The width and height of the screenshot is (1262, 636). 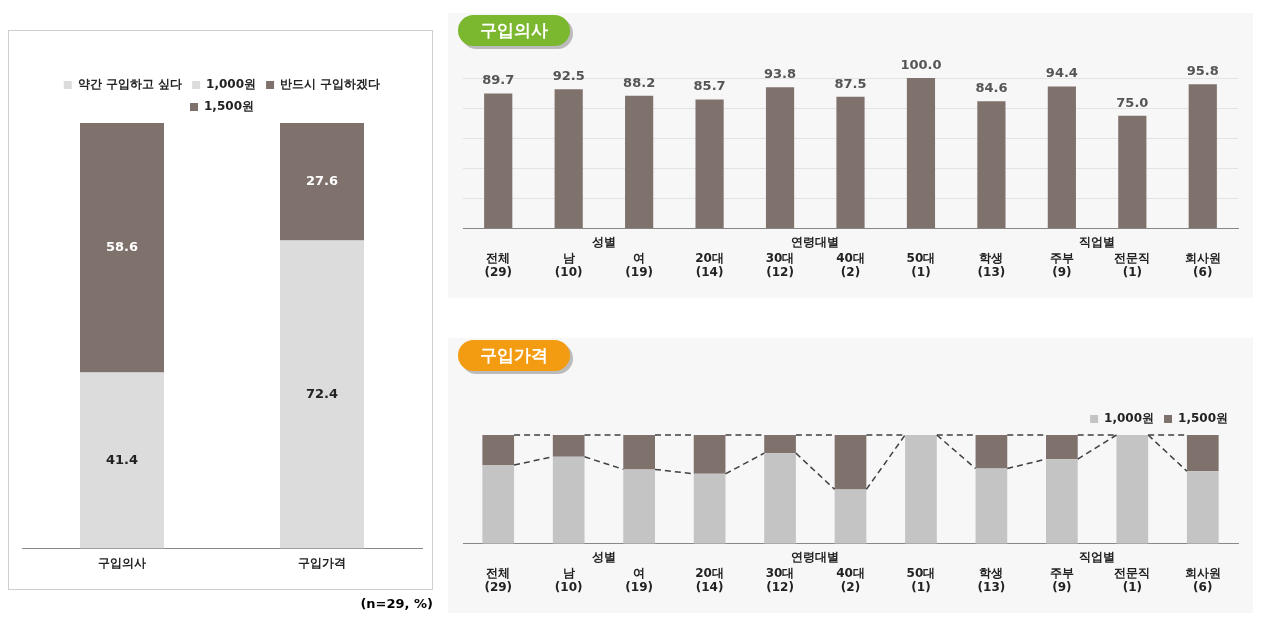 What do you see at coordinates (321, 181) in the screenshot?
I see `data-label: 27.6` at bounding box center [321, 181].